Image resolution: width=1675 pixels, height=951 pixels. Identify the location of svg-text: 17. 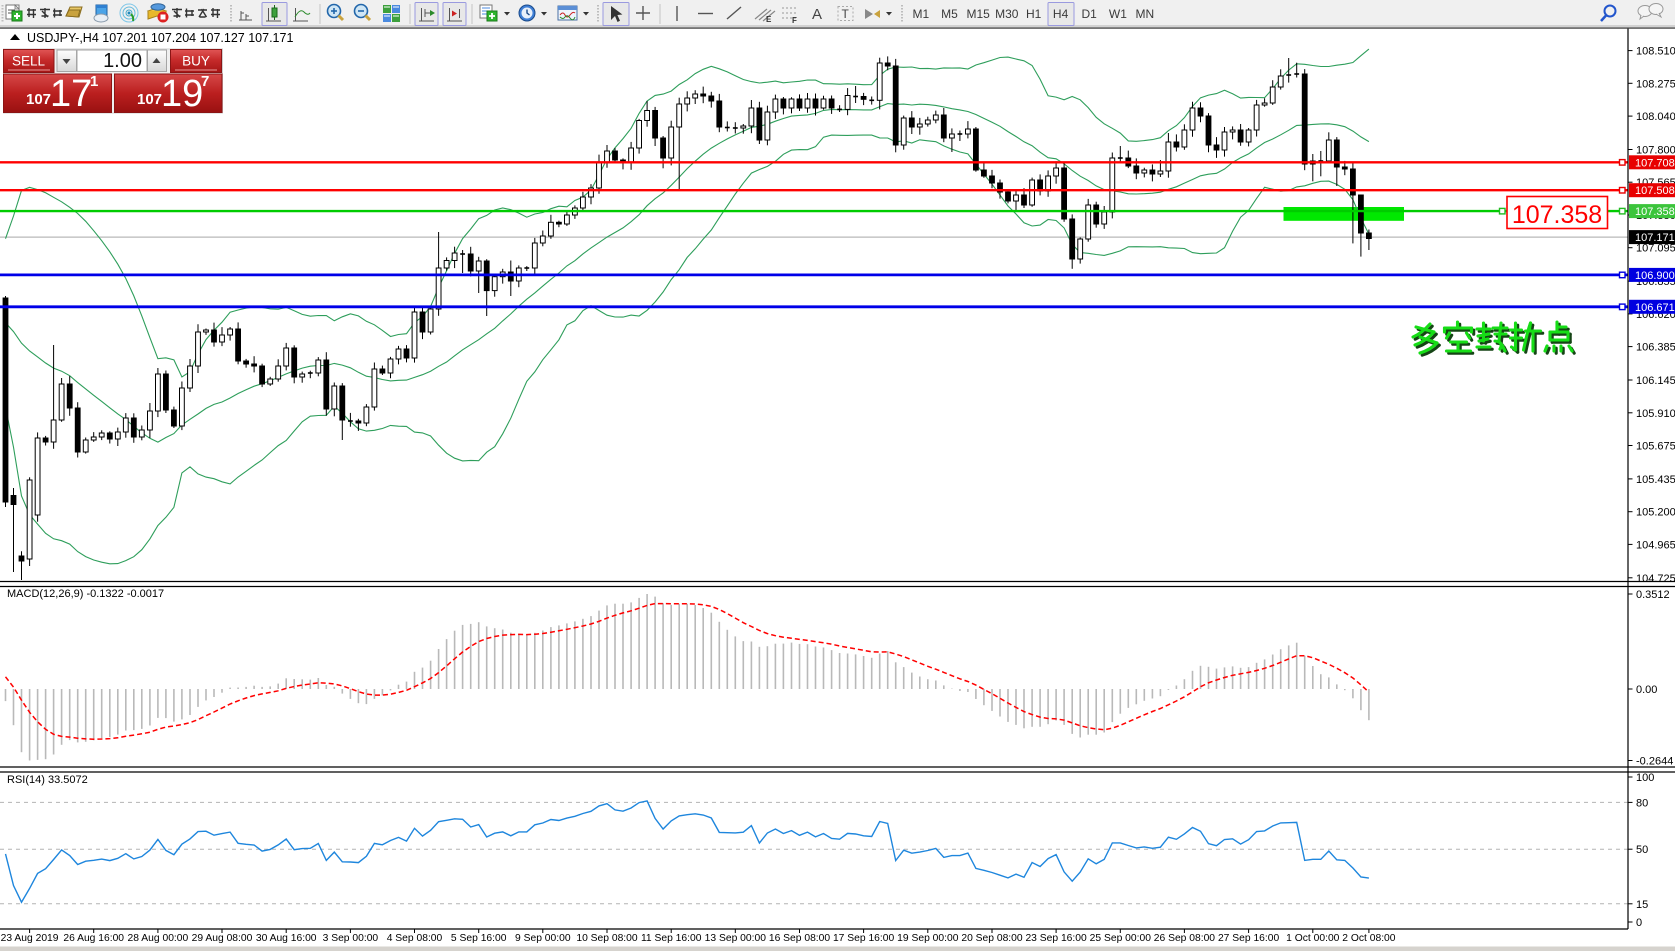
(71, 94).